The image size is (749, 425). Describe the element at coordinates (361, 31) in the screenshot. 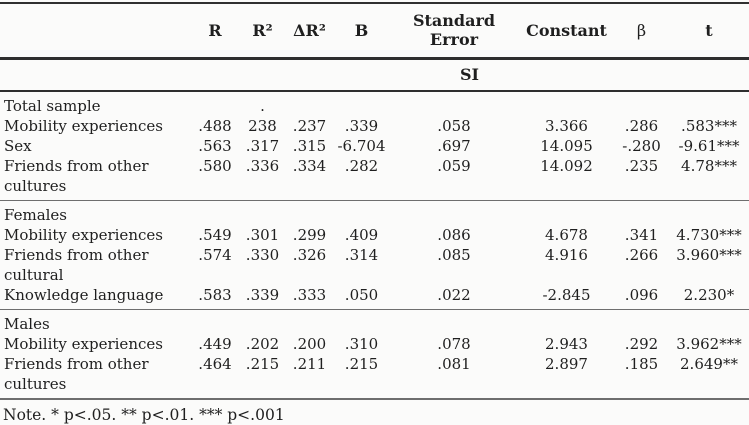

I see `column-header-b: B` at that location.